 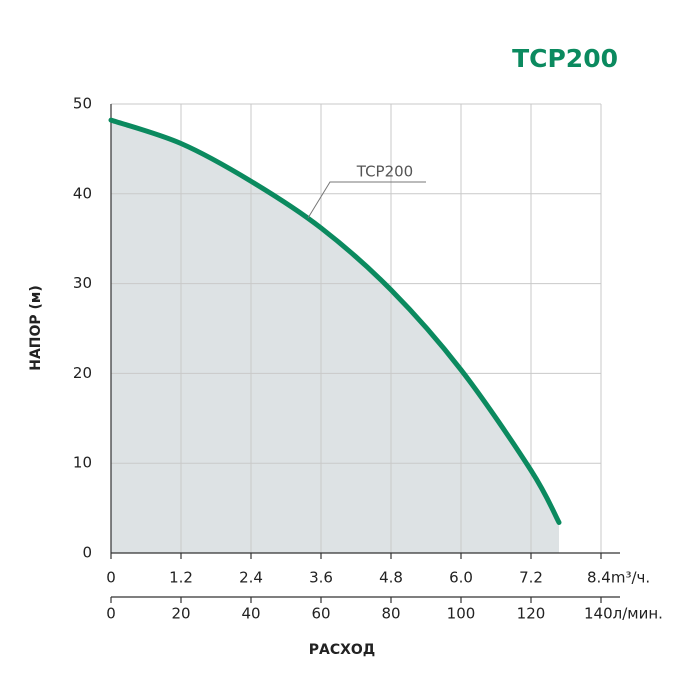 I want to click on y-tick-label: 10, so click(x=82, y=463).